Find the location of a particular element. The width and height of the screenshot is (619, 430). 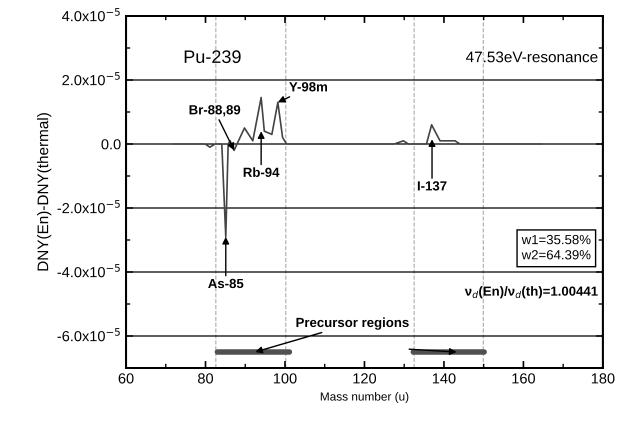

annotation: As-85 is located at coordinates (226, 283).